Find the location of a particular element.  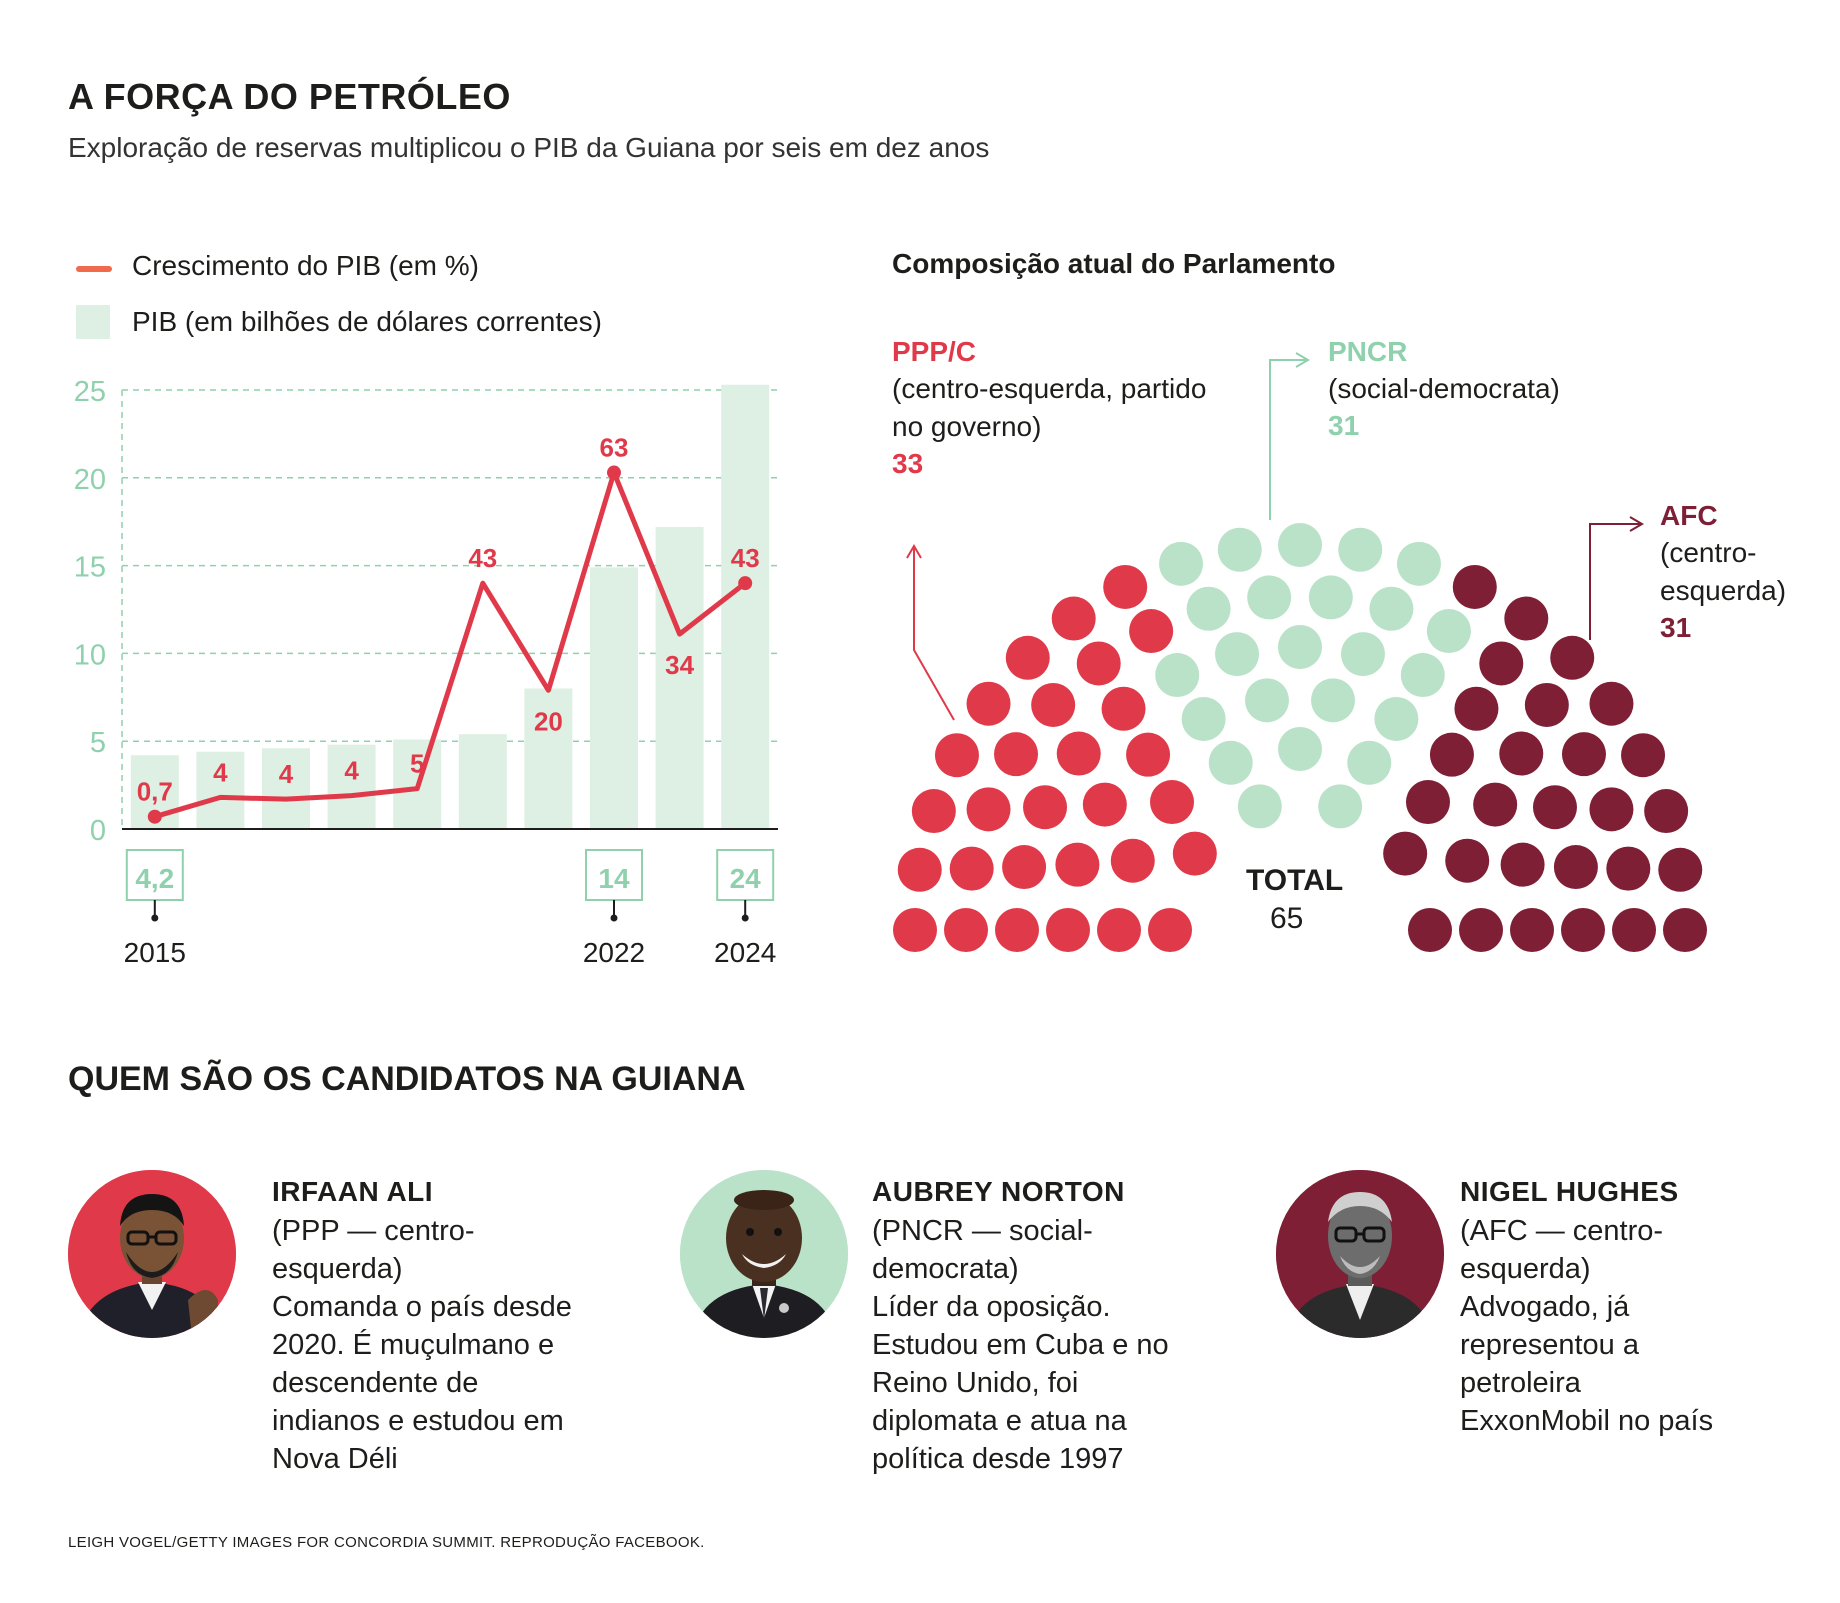

candidate-name-aubrey-norton: AUBREY NORTON is located at coordinates (998, 1191).